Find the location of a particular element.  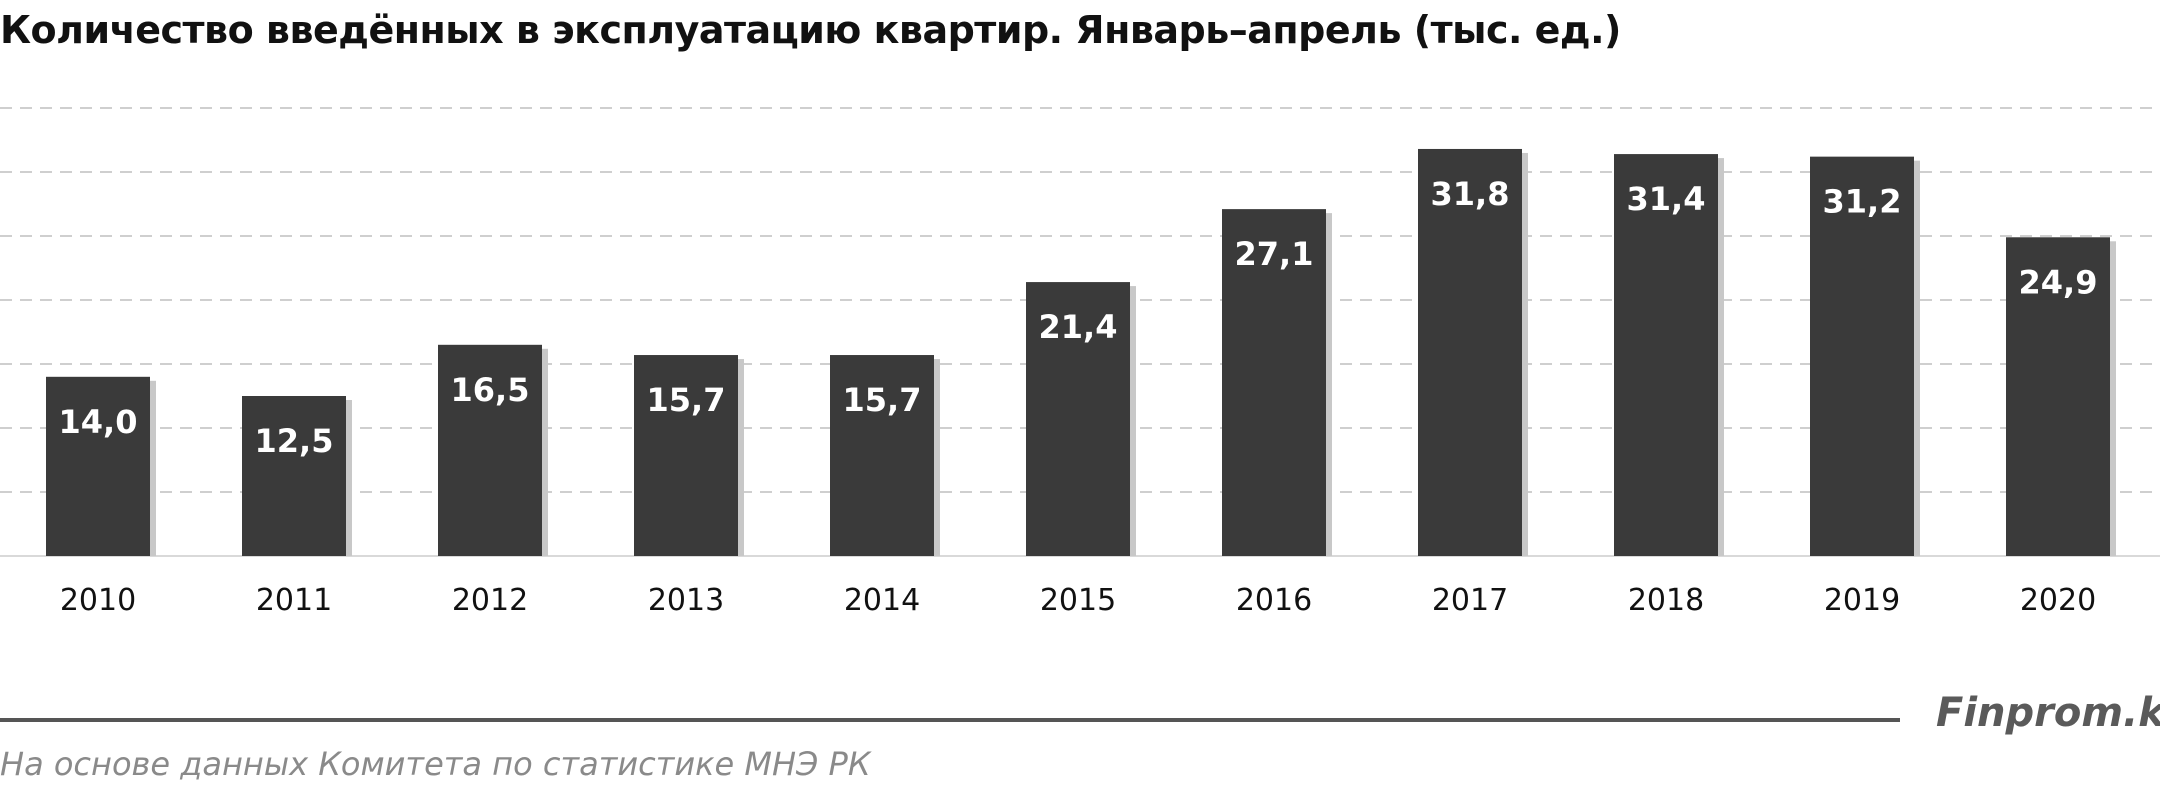

bar-2020 is located at coordinates (2058, 396).